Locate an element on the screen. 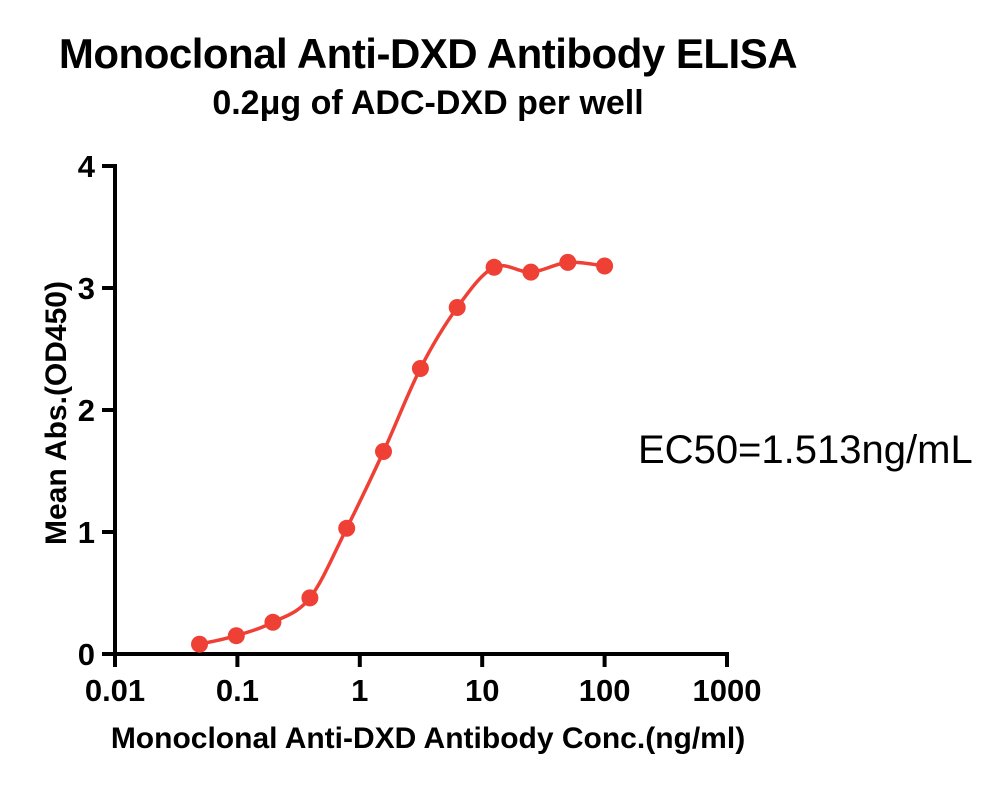 The height and width of the screenshot is (795, 1000). chart-title: Monoclonal Anti-DXD Antibody ELISA is located at coordinates (428, 53).